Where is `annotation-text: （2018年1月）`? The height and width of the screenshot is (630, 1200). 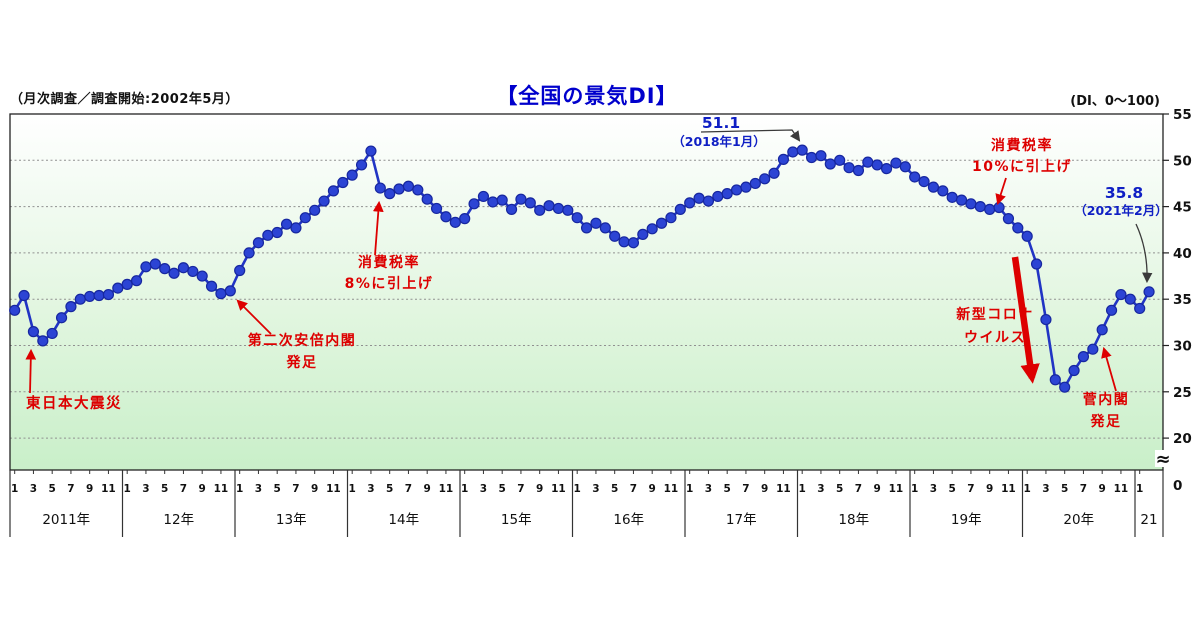 annotation-text: （2018年1月） is located at coordinates (719, 141).